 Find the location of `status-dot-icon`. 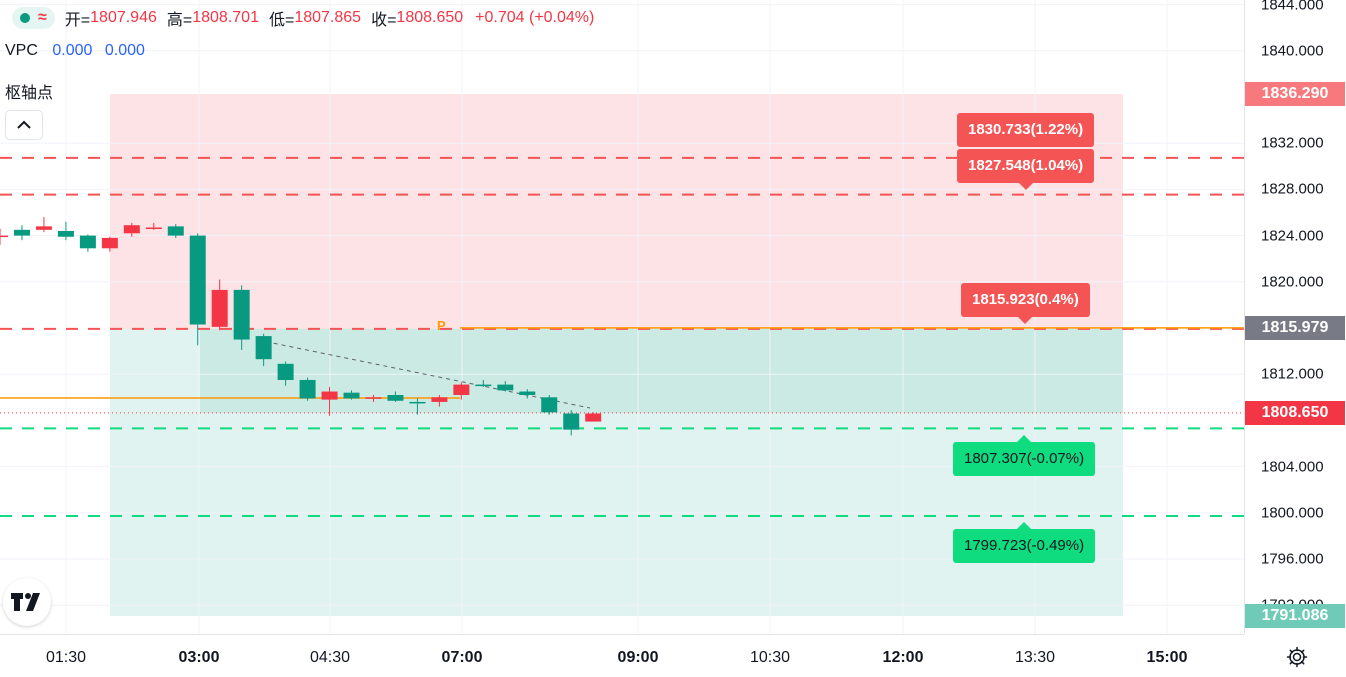

status-dot-icon is located at coordinates (25, 18).